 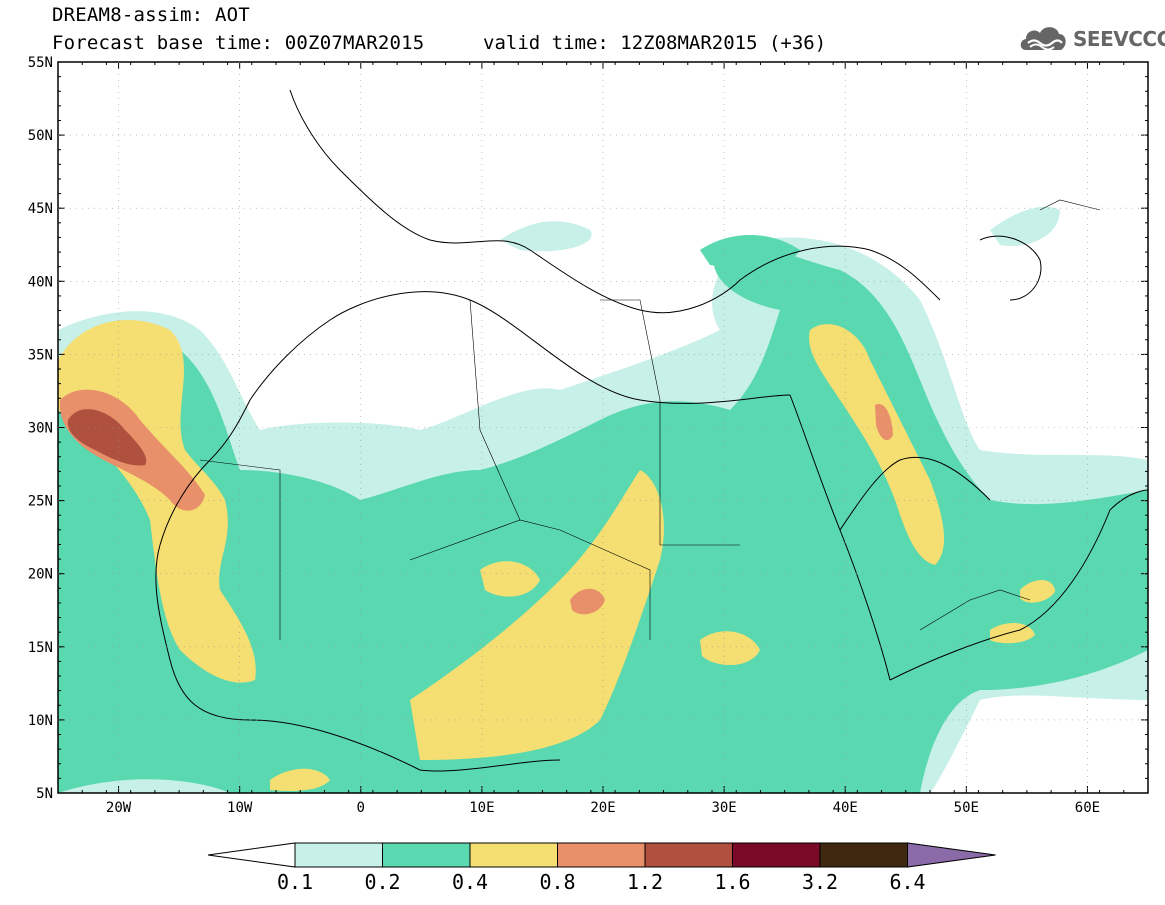 I want to click on lon-tick-label: 60E, so click(x=1087, y=808).